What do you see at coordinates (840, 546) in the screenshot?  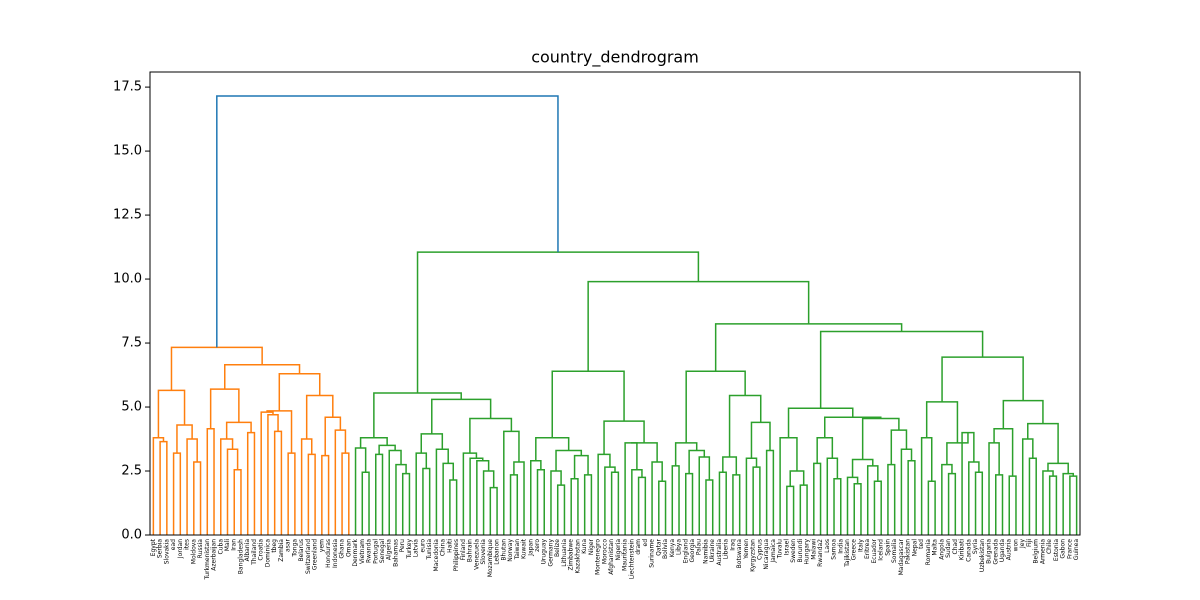 I see `leaf-label: India` at bounding box center [840, 546].